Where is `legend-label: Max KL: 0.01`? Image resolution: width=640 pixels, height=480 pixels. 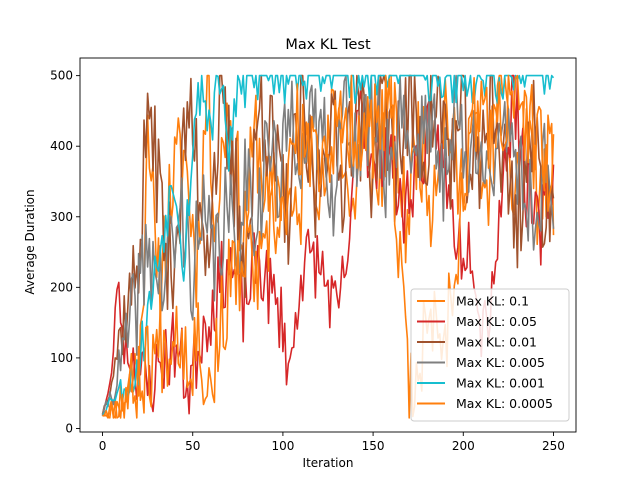
legend-label: Max KL: 0.01 is located at coordinates (496, 342).